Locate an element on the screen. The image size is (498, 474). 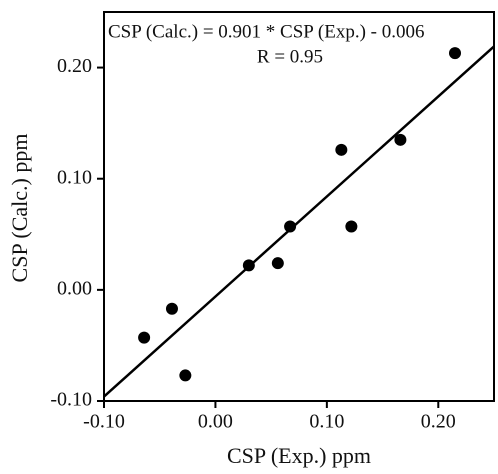
y-tick-label: 0.00 is located at coordinates (74, 288).